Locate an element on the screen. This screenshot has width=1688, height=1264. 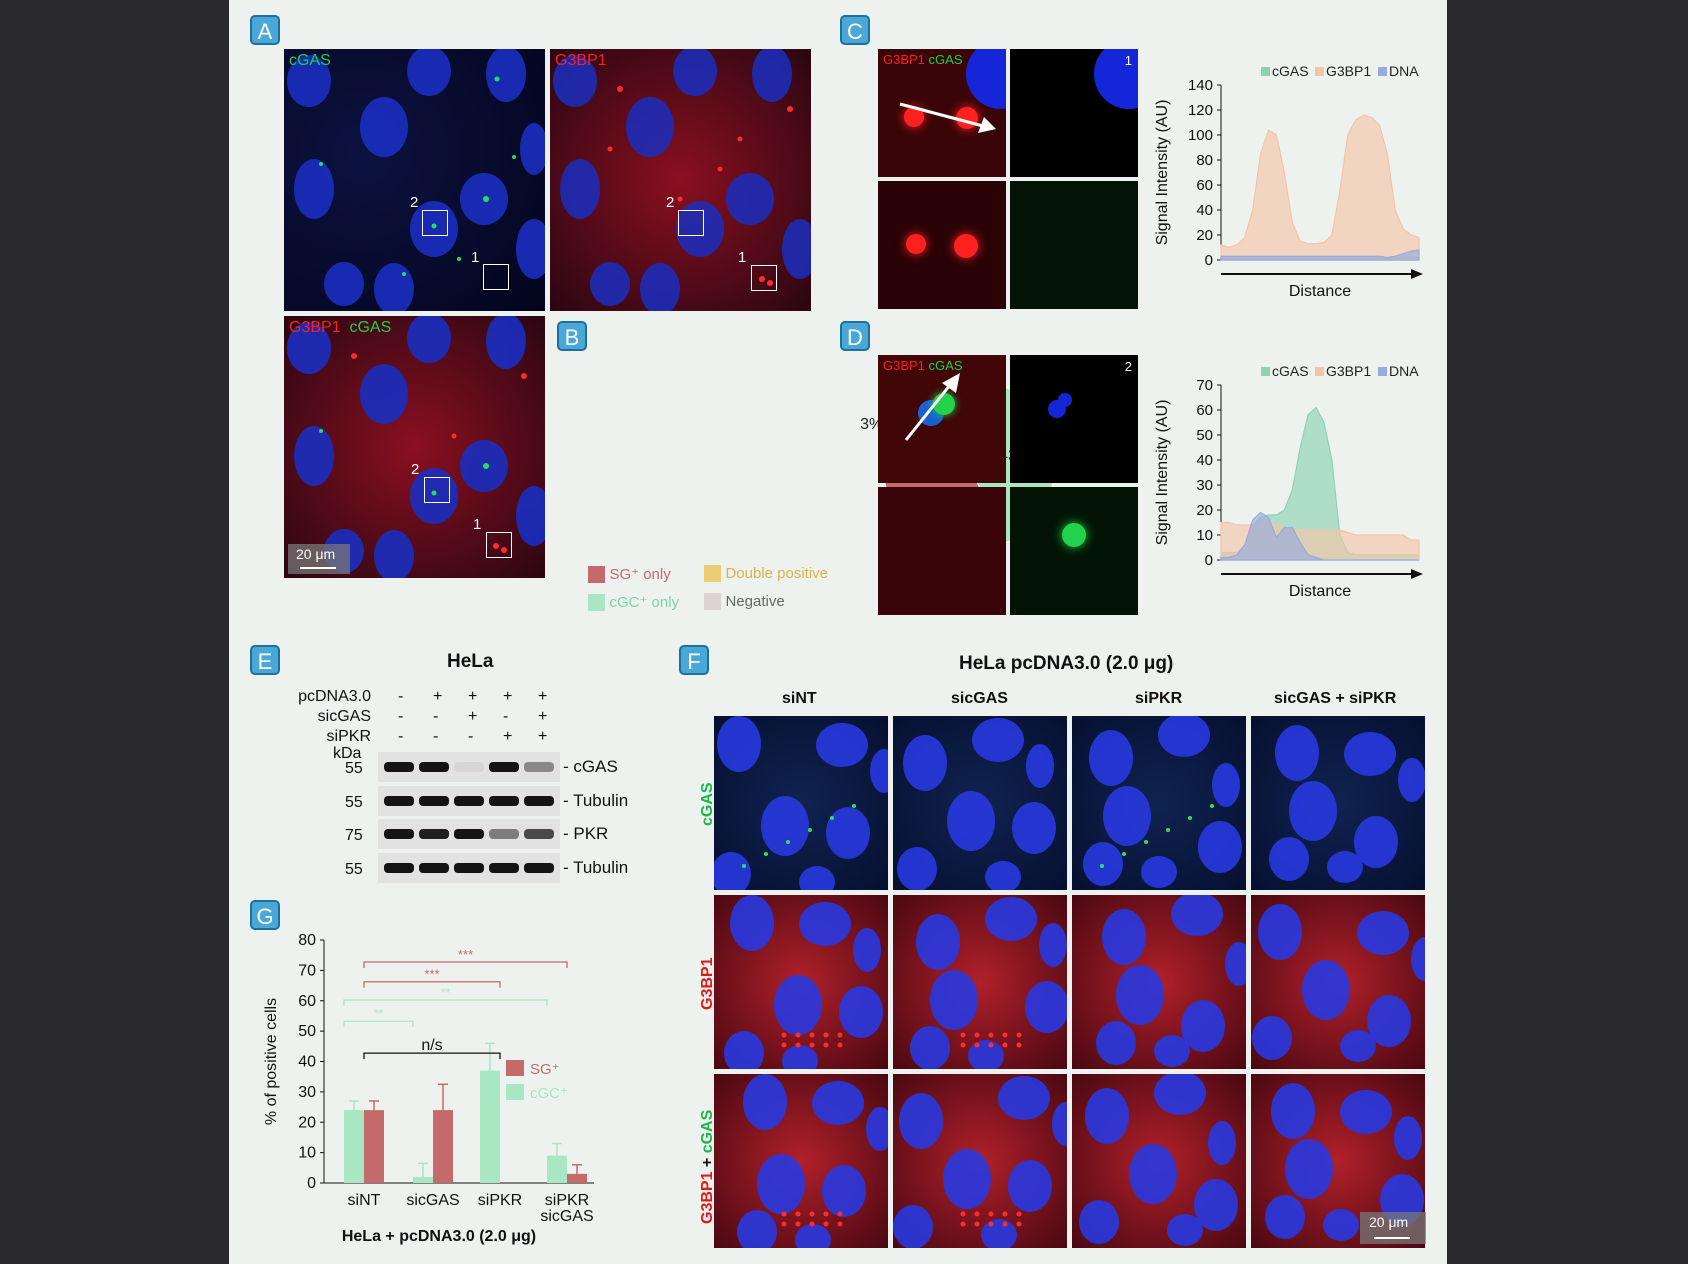
y-tick-label: 140 is located at coordinates (1200, 85).